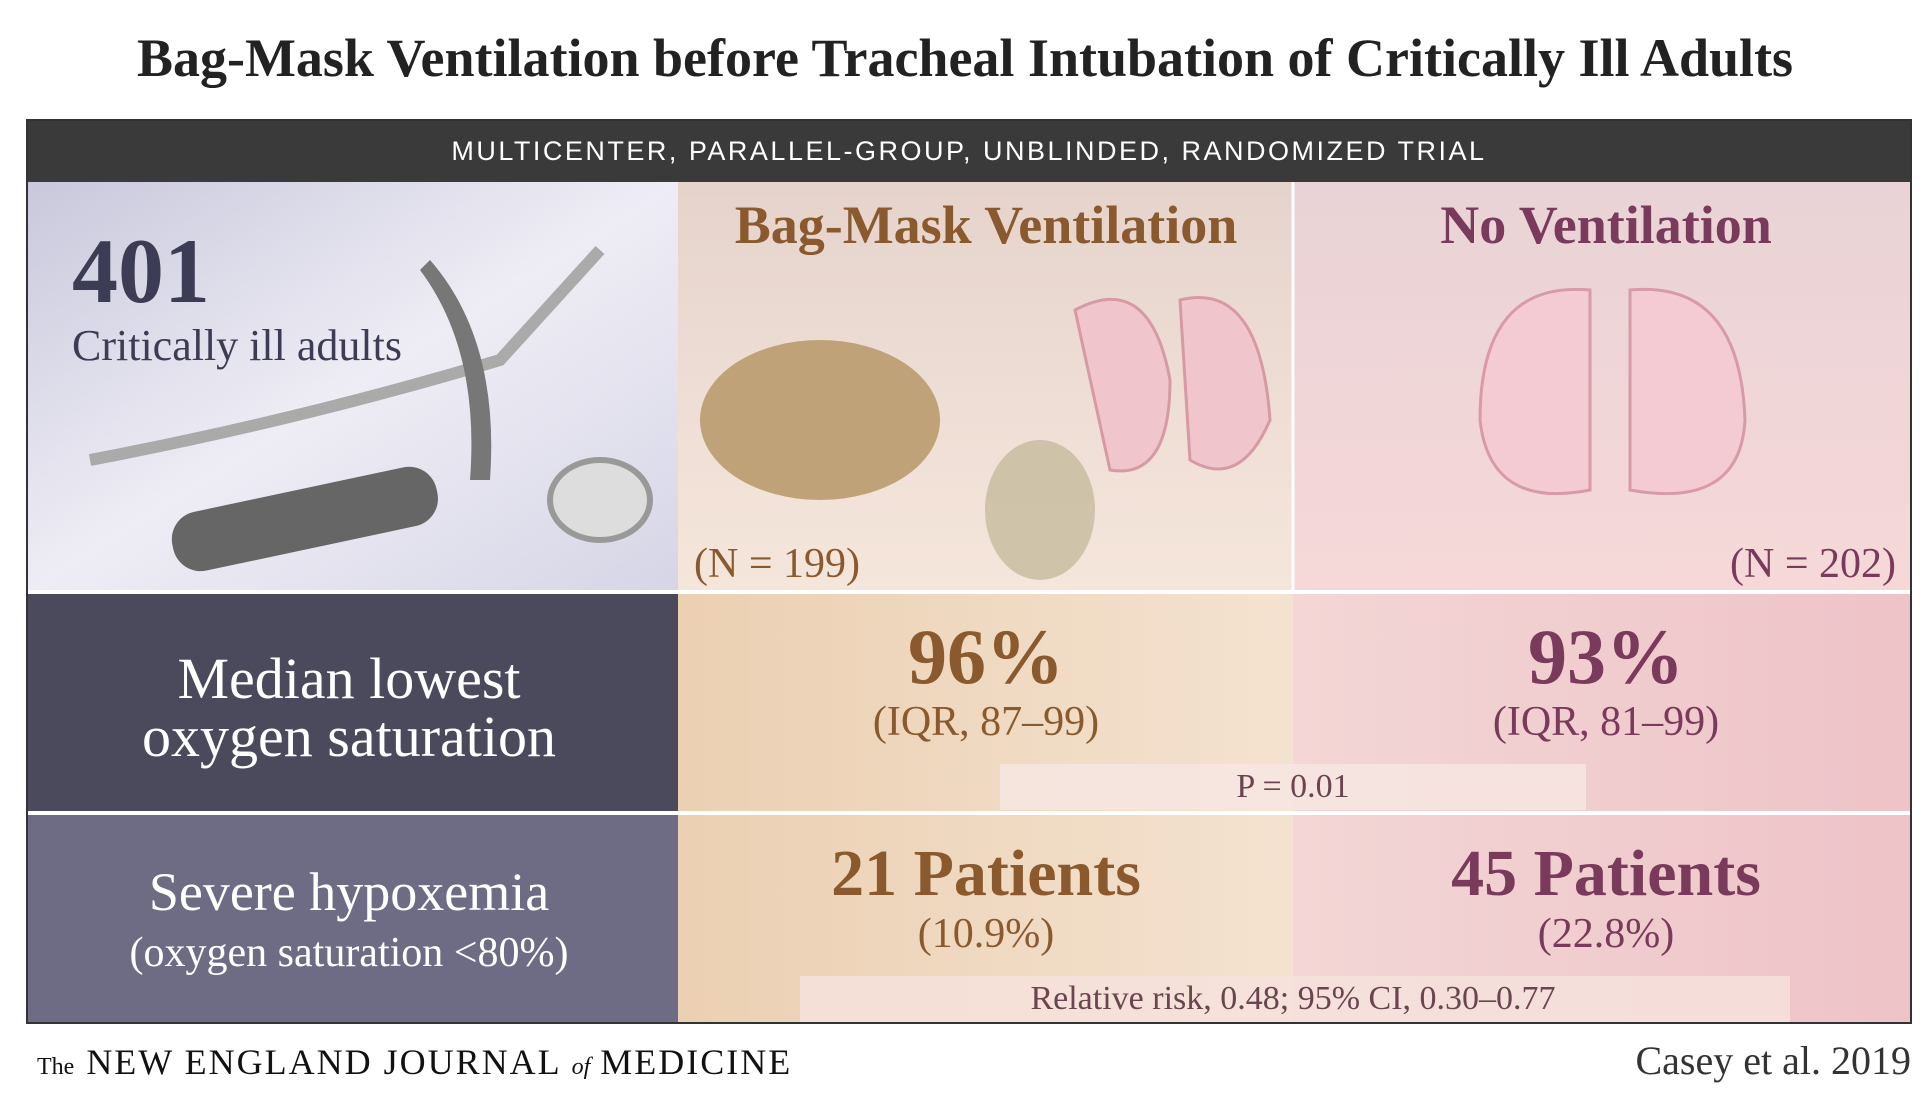  What do you see at coordinates (986, 225) in the screenshot?
I see `group-name: Bag-Mask Ventilation` at bounding box center [986, 225].